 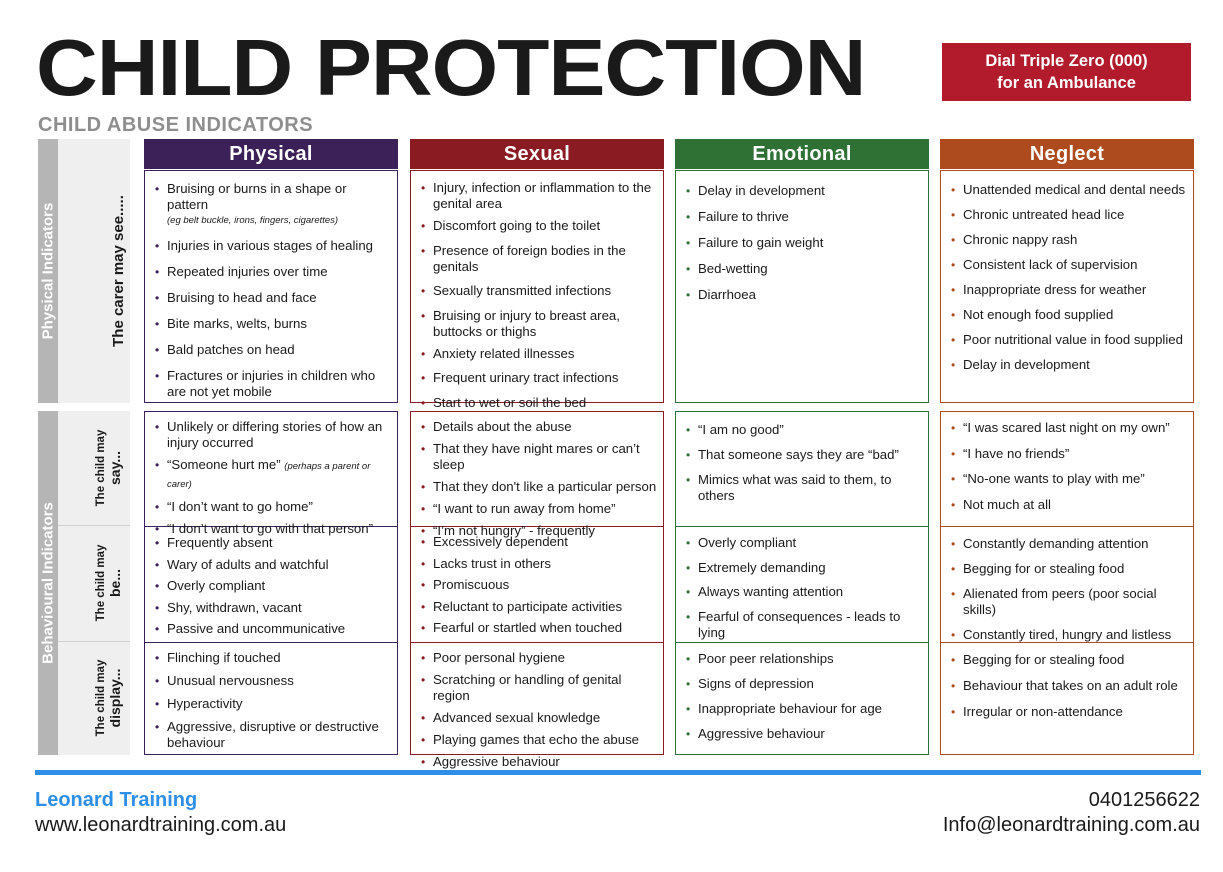 What do you see at coordinates (539, 658) in the screenshot?
I see `list-item: Poor personal hygiene` at bounding box center [539, 658].